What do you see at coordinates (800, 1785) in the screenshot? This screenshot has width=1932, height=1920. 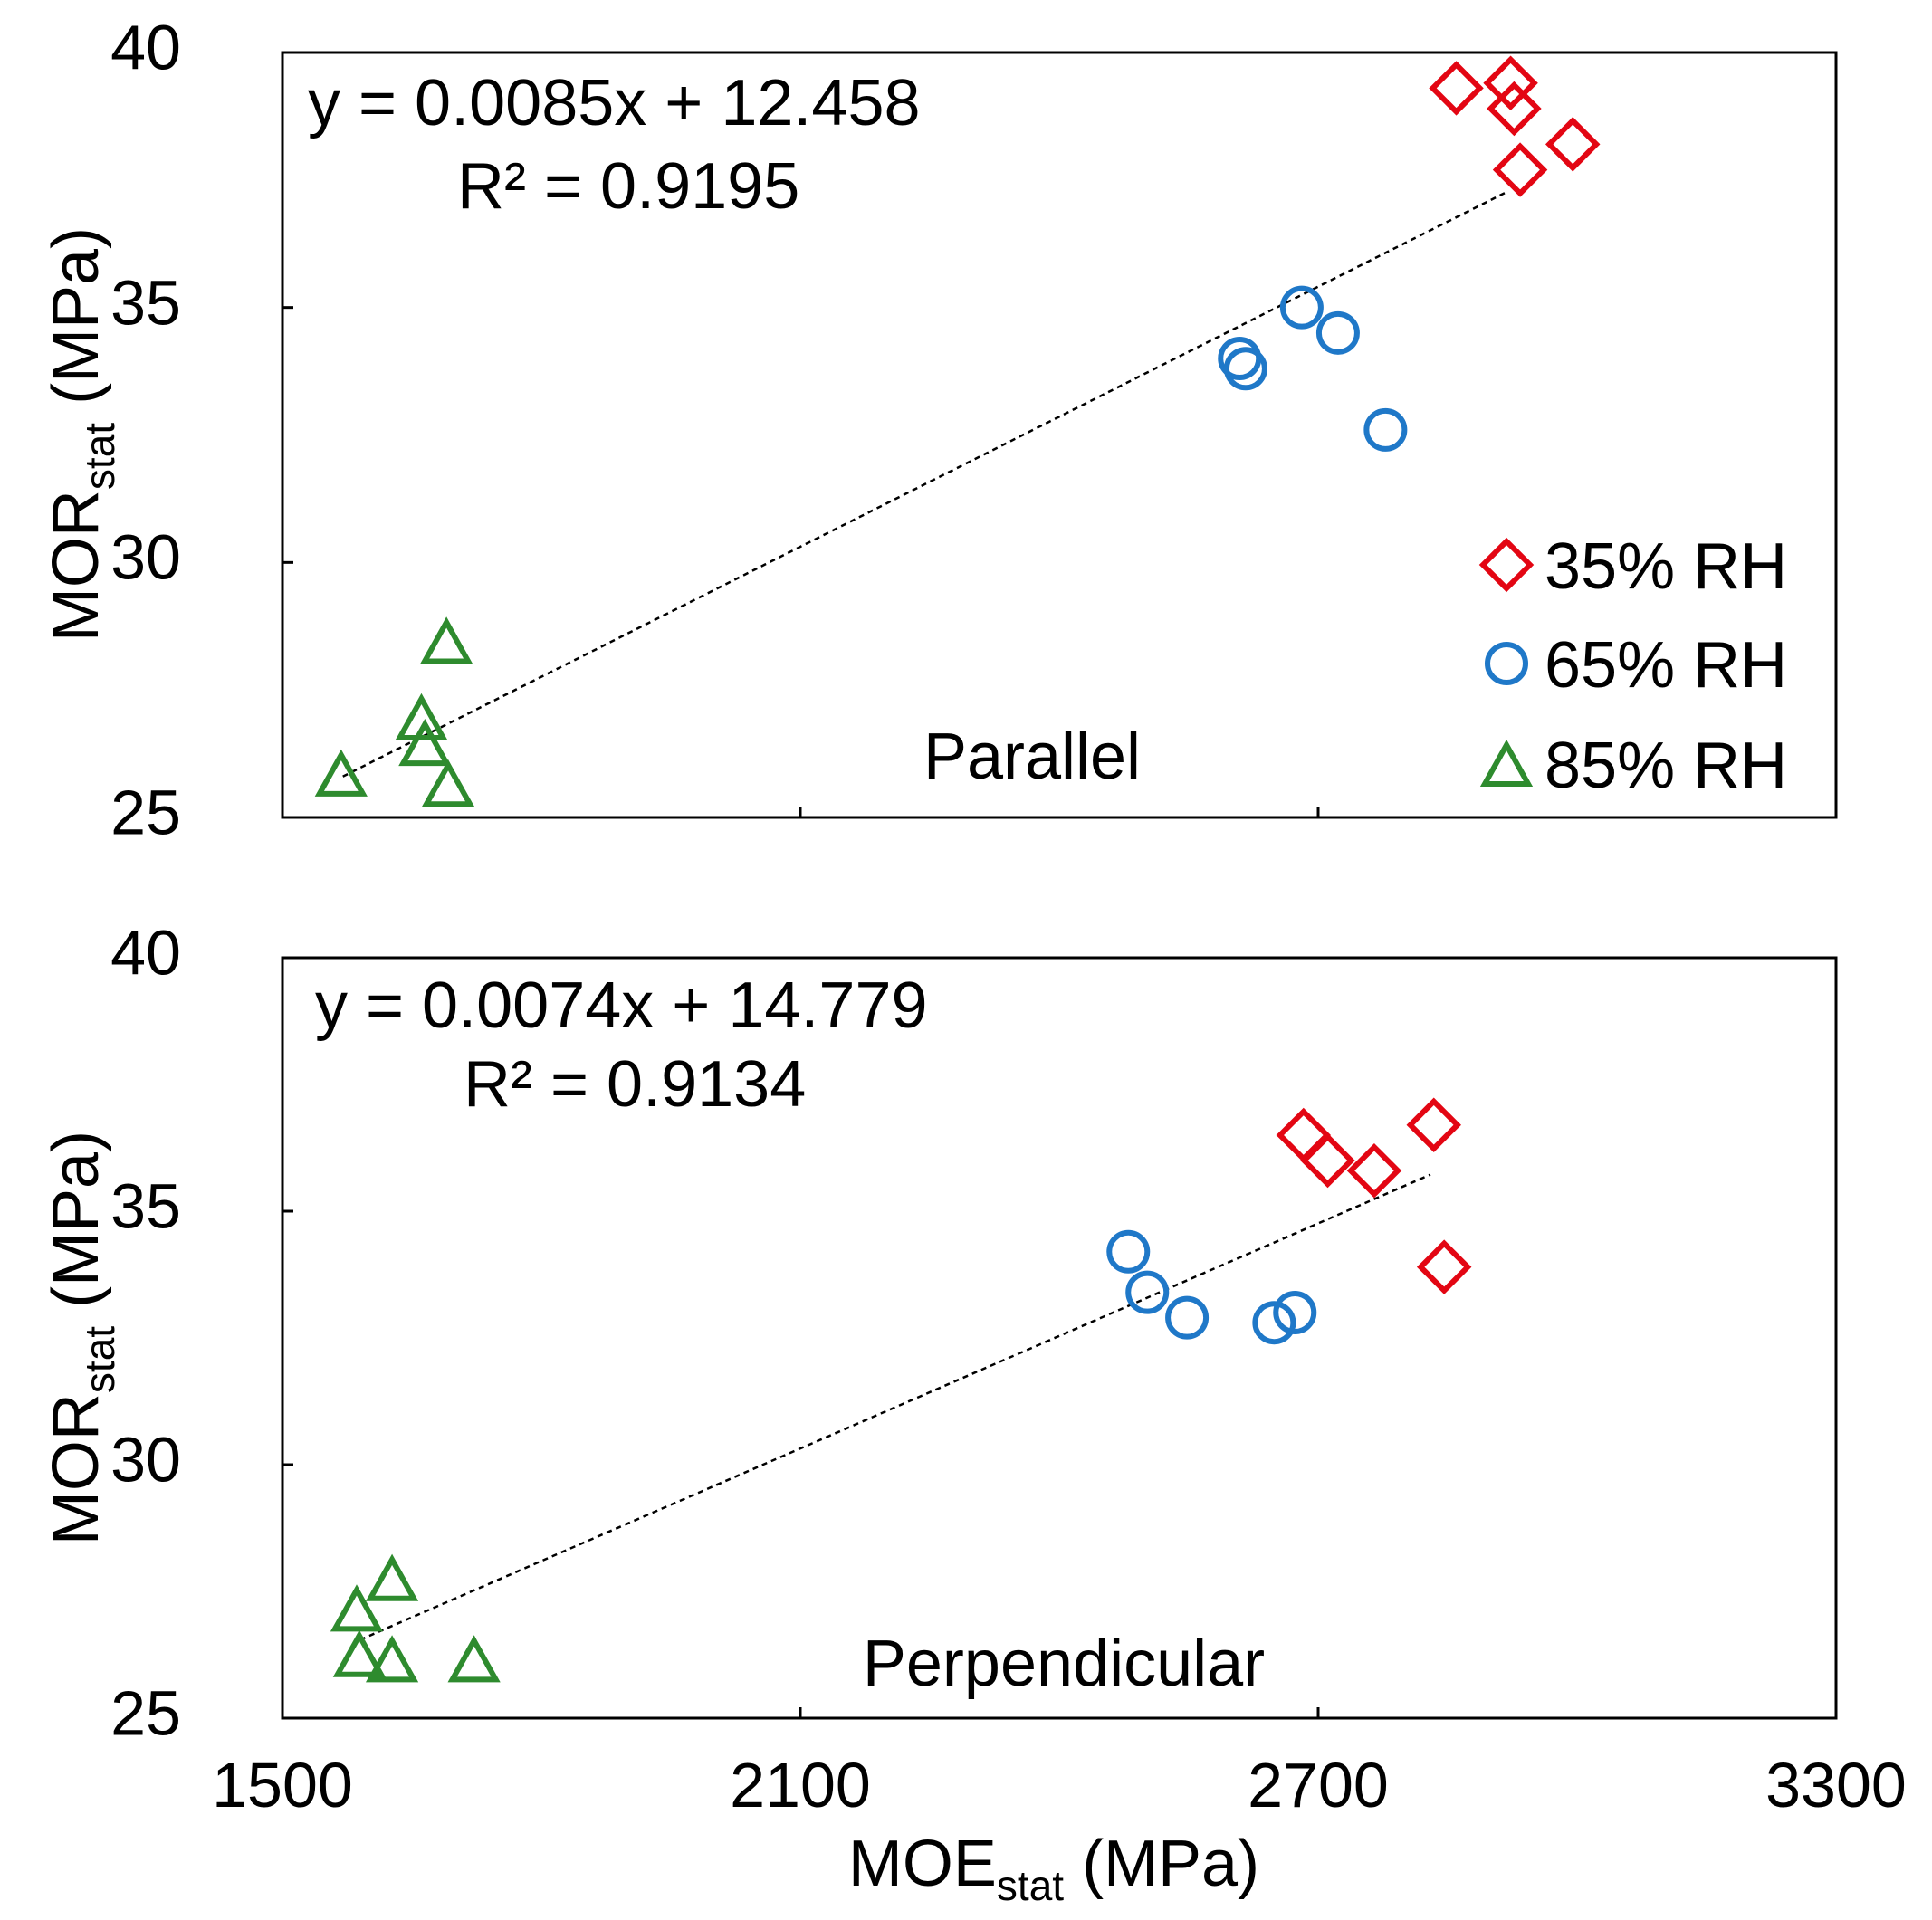 I see `x-tick-label: 2100` at bounding box center [800, 1785].